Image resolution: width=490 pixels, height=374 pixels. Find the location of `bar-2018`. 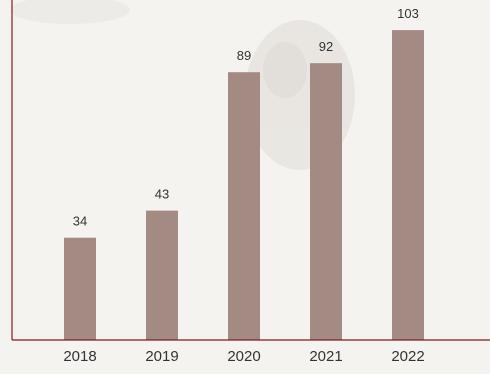

bar-2018 is located at coordinates (80, 288).